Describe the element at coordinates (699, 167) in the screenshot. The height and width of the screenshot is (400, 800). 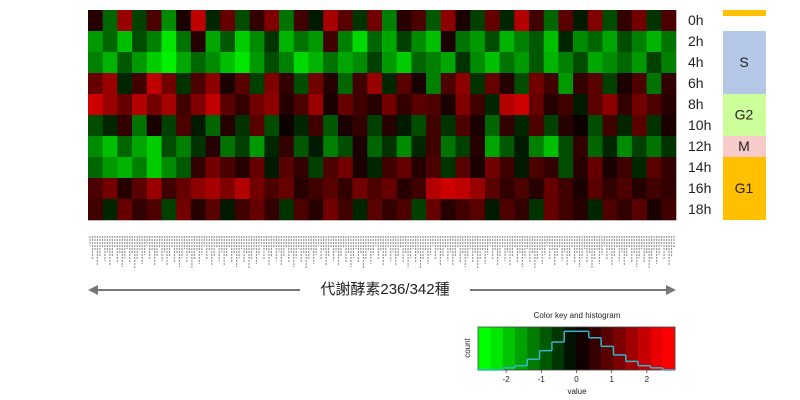
I see `row-label: 14h` at that location.